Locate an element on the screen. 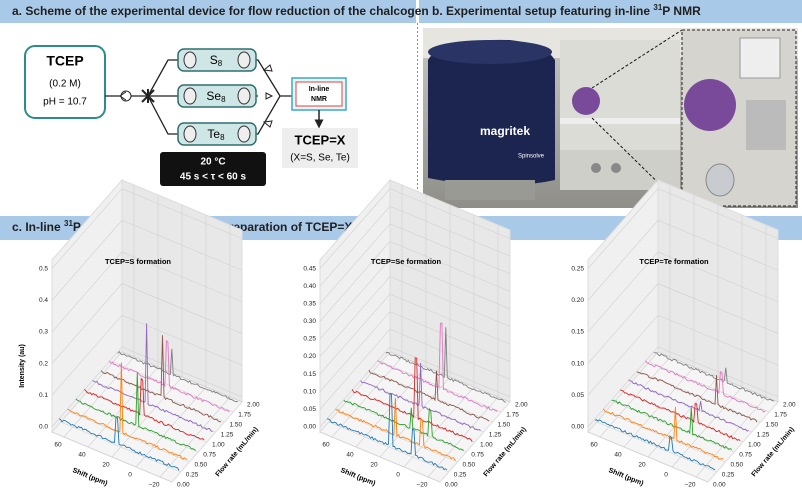 The width and height of the screenshot is (802, 504). model: Spinsolve is located at coordinates (531, 157).